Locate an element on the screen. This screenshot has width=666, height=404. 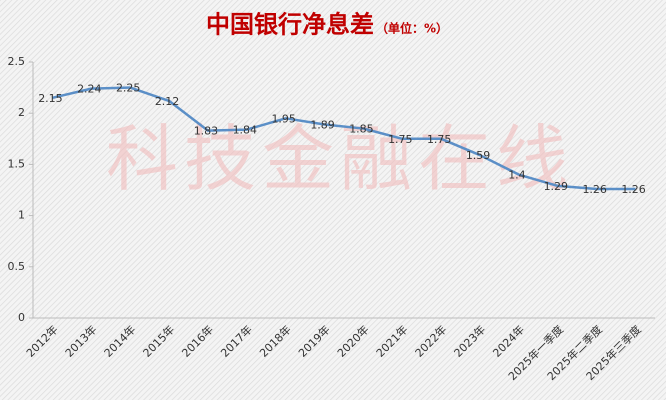
data-label: 1.4 is located at coordinates (517, 175).